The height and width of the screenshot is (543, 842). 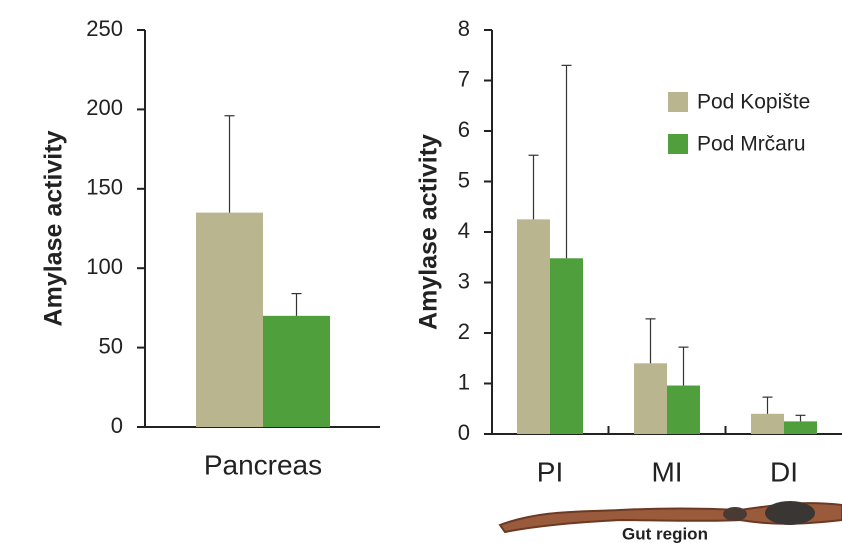 What do you see at coordinates (104, 107) in the screenshot?
I see `y-tick-label: 200` at bounding box center [104, 107].